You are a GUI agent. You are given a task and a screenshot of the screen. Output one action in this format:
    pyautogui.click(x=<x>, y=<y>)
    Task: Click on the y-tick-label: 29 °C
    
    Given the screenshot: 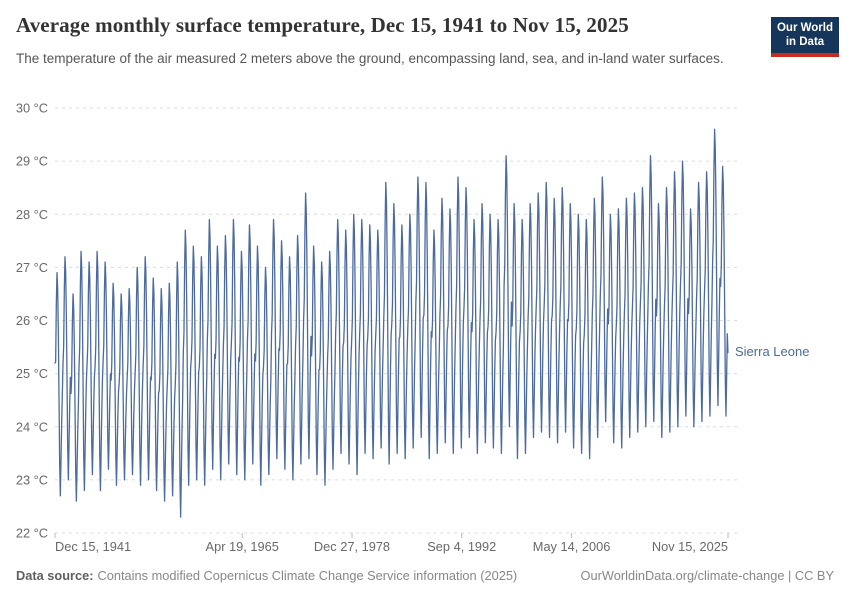 What is the action you would take?
    pyautogui.click(x=32, y=161)
    